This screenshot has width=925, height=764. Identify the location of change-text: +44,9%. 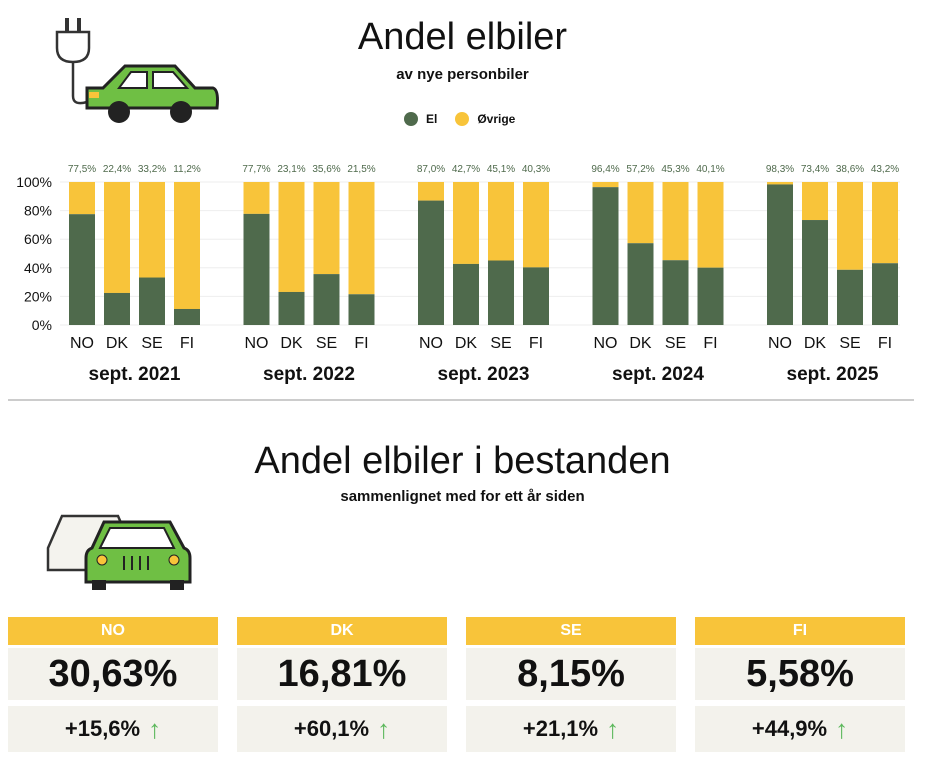
(789, 728).